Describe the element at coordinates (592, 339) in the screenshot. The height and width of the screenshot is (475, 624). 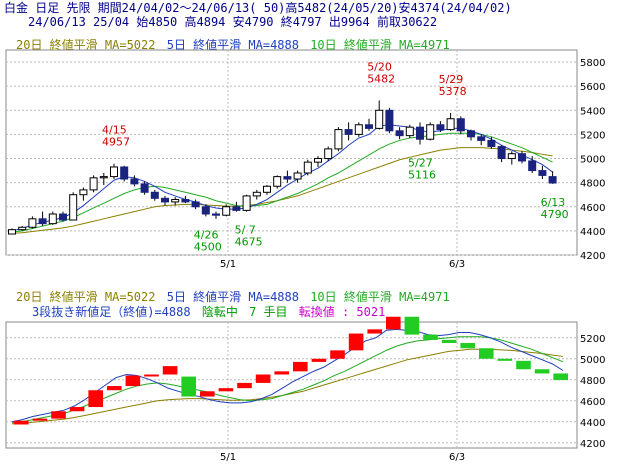
I see `bottom-y-tick: 5200` at that location.